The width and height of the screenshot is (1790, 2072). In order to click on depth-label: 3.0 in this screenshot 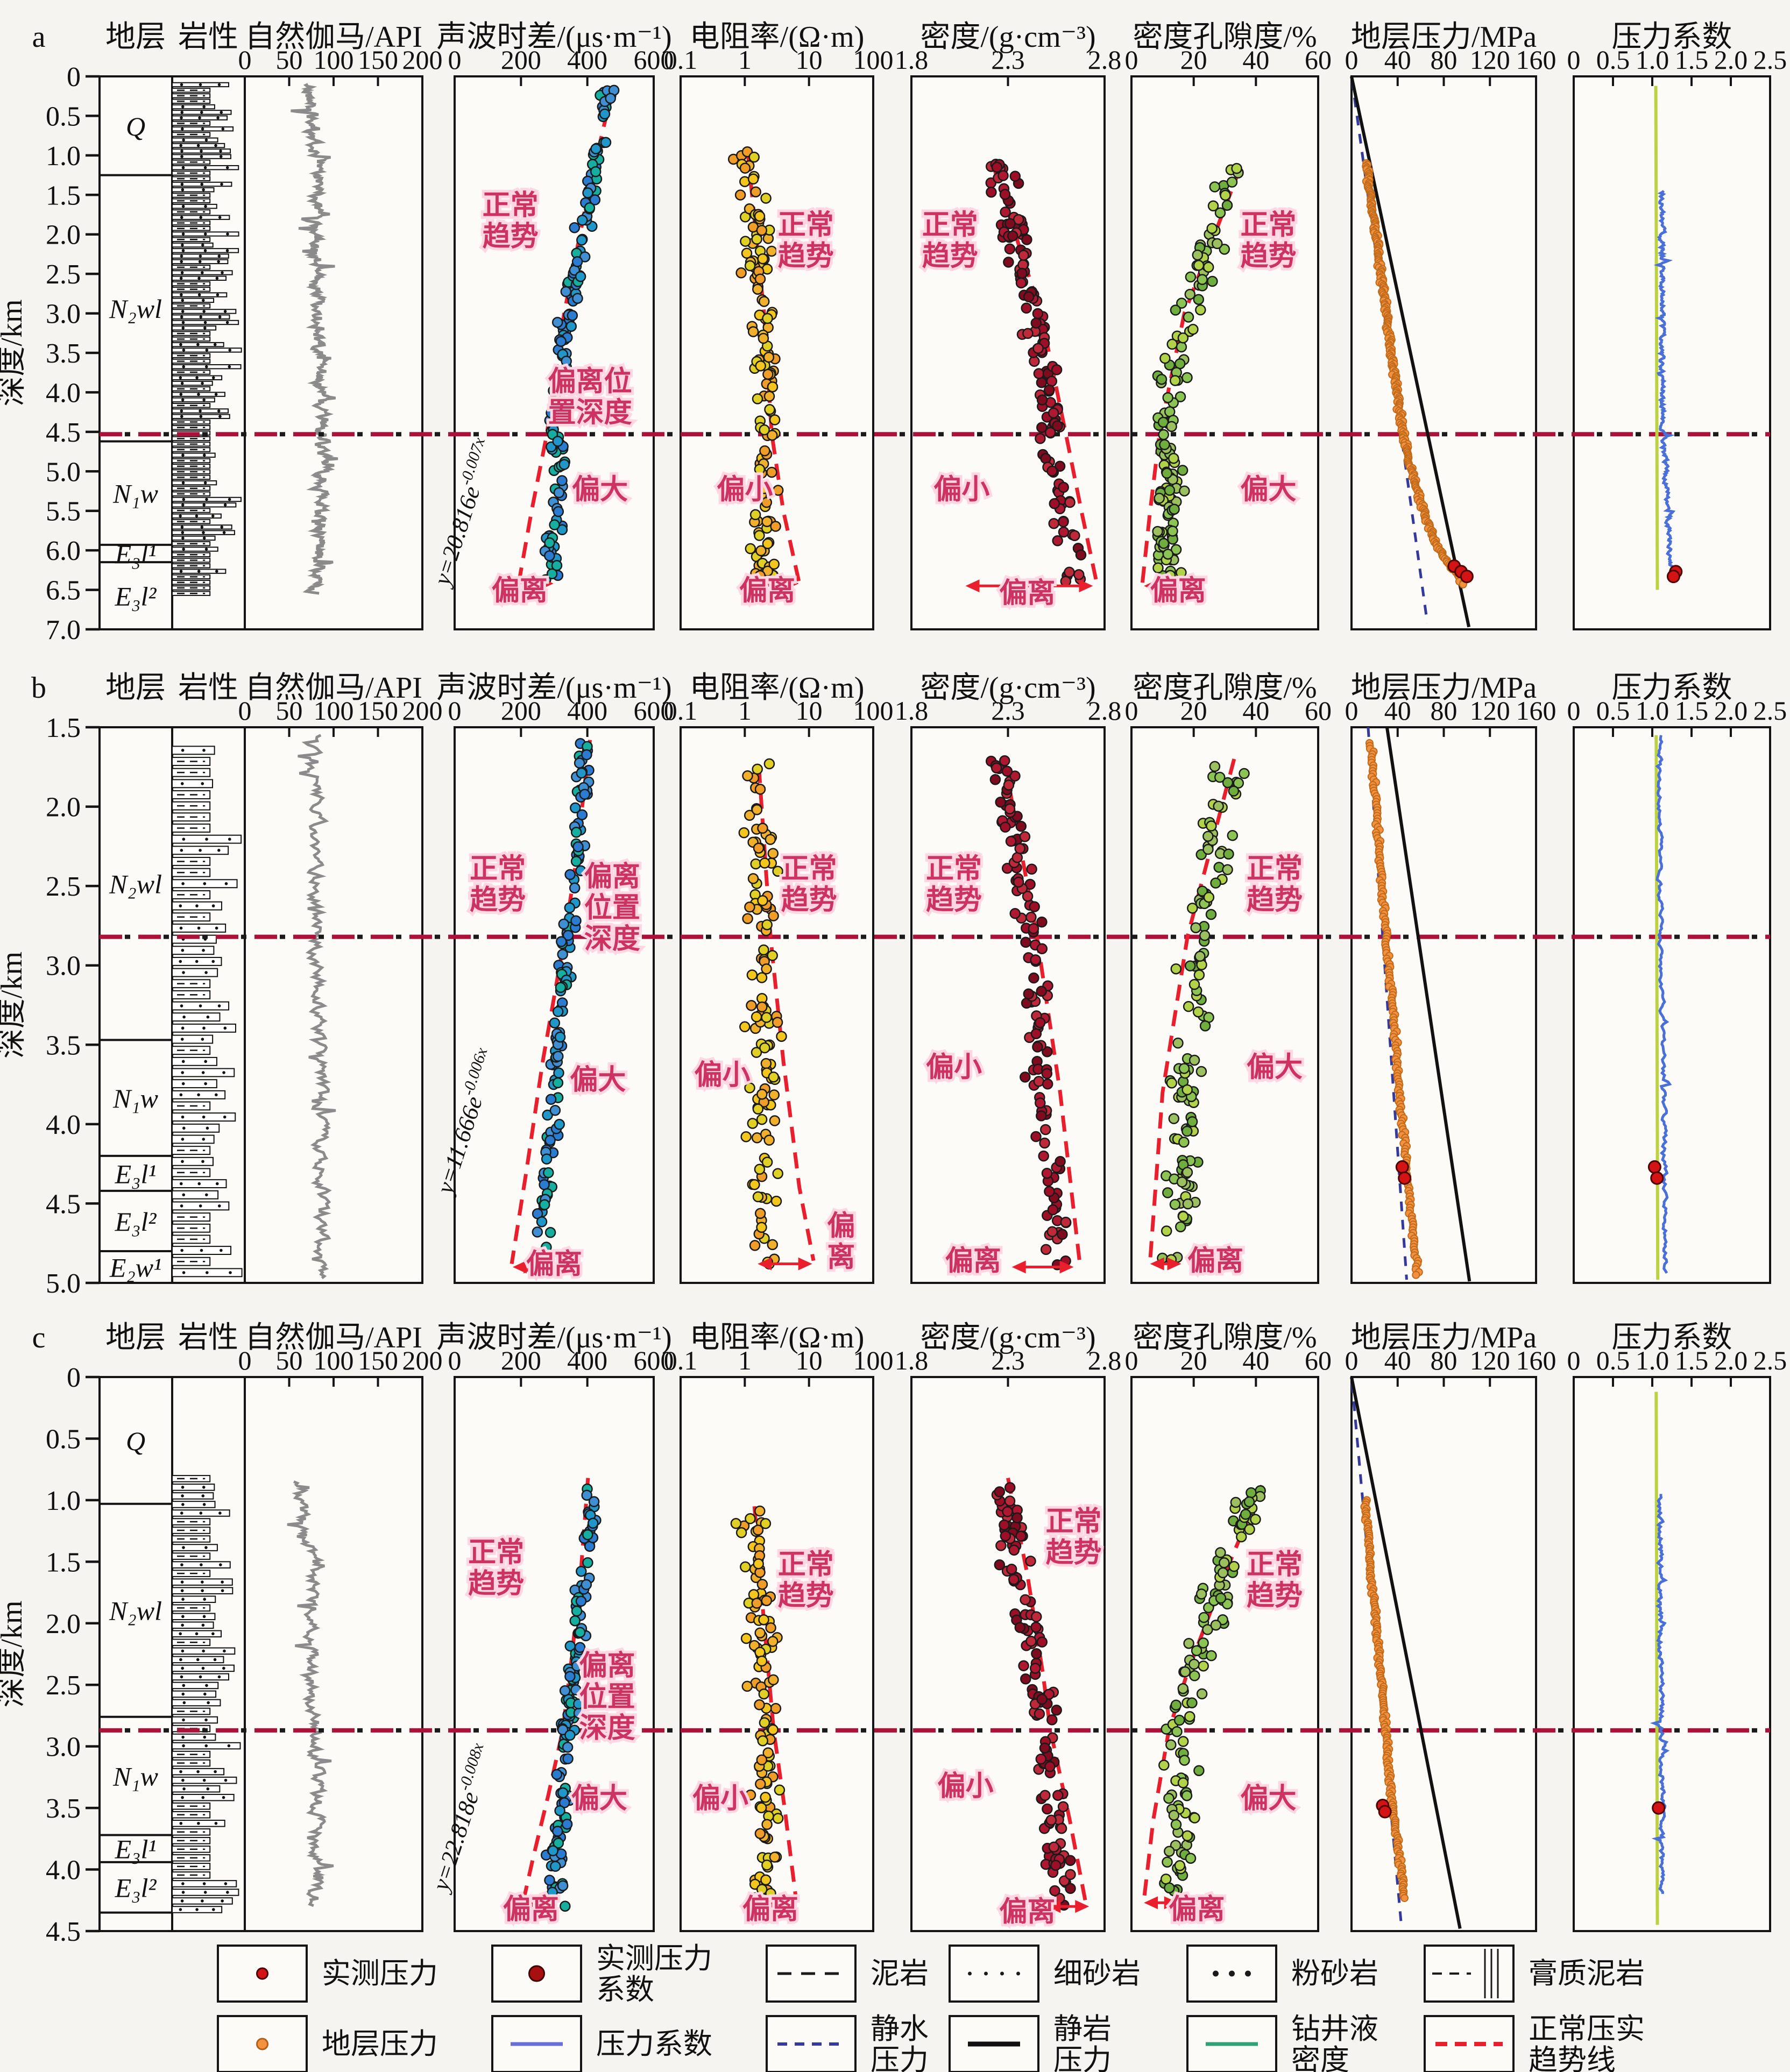, I will do `click(63, 314)`.